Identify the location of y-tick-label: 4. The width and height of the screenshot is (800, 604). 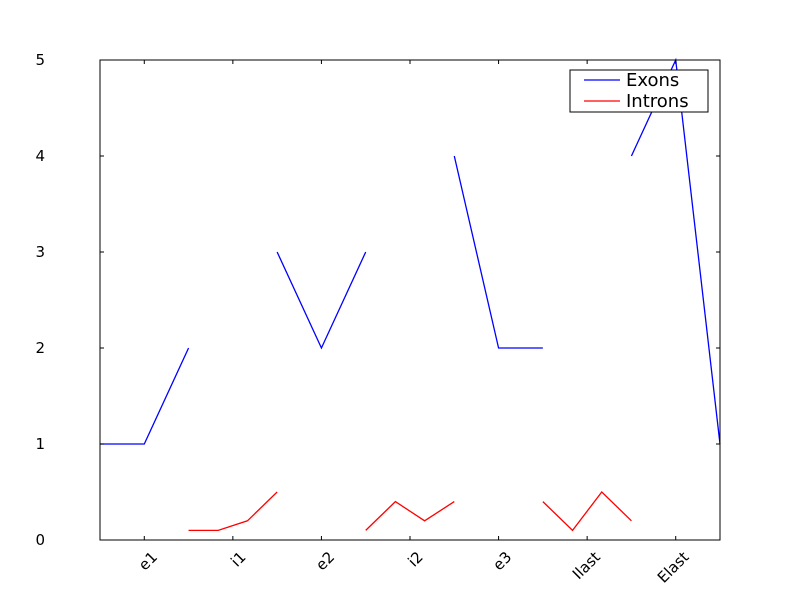
(40, 156).